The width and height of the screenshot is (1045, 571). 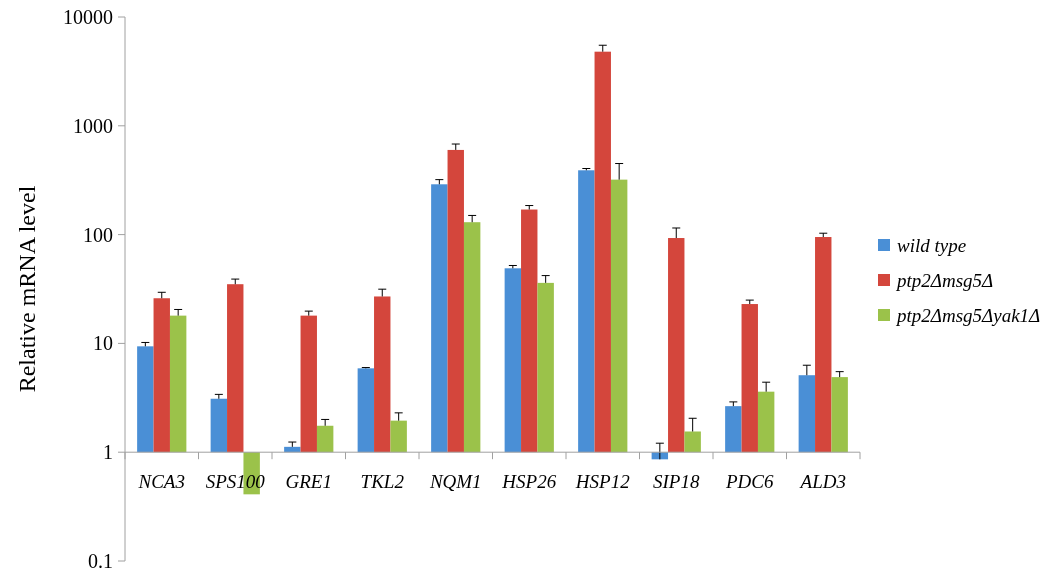 What do you see at coordinates (27, 289) in the screenshot?
I see `y-axis-title: Relative mRNA level` at bounding box center [27, 289].